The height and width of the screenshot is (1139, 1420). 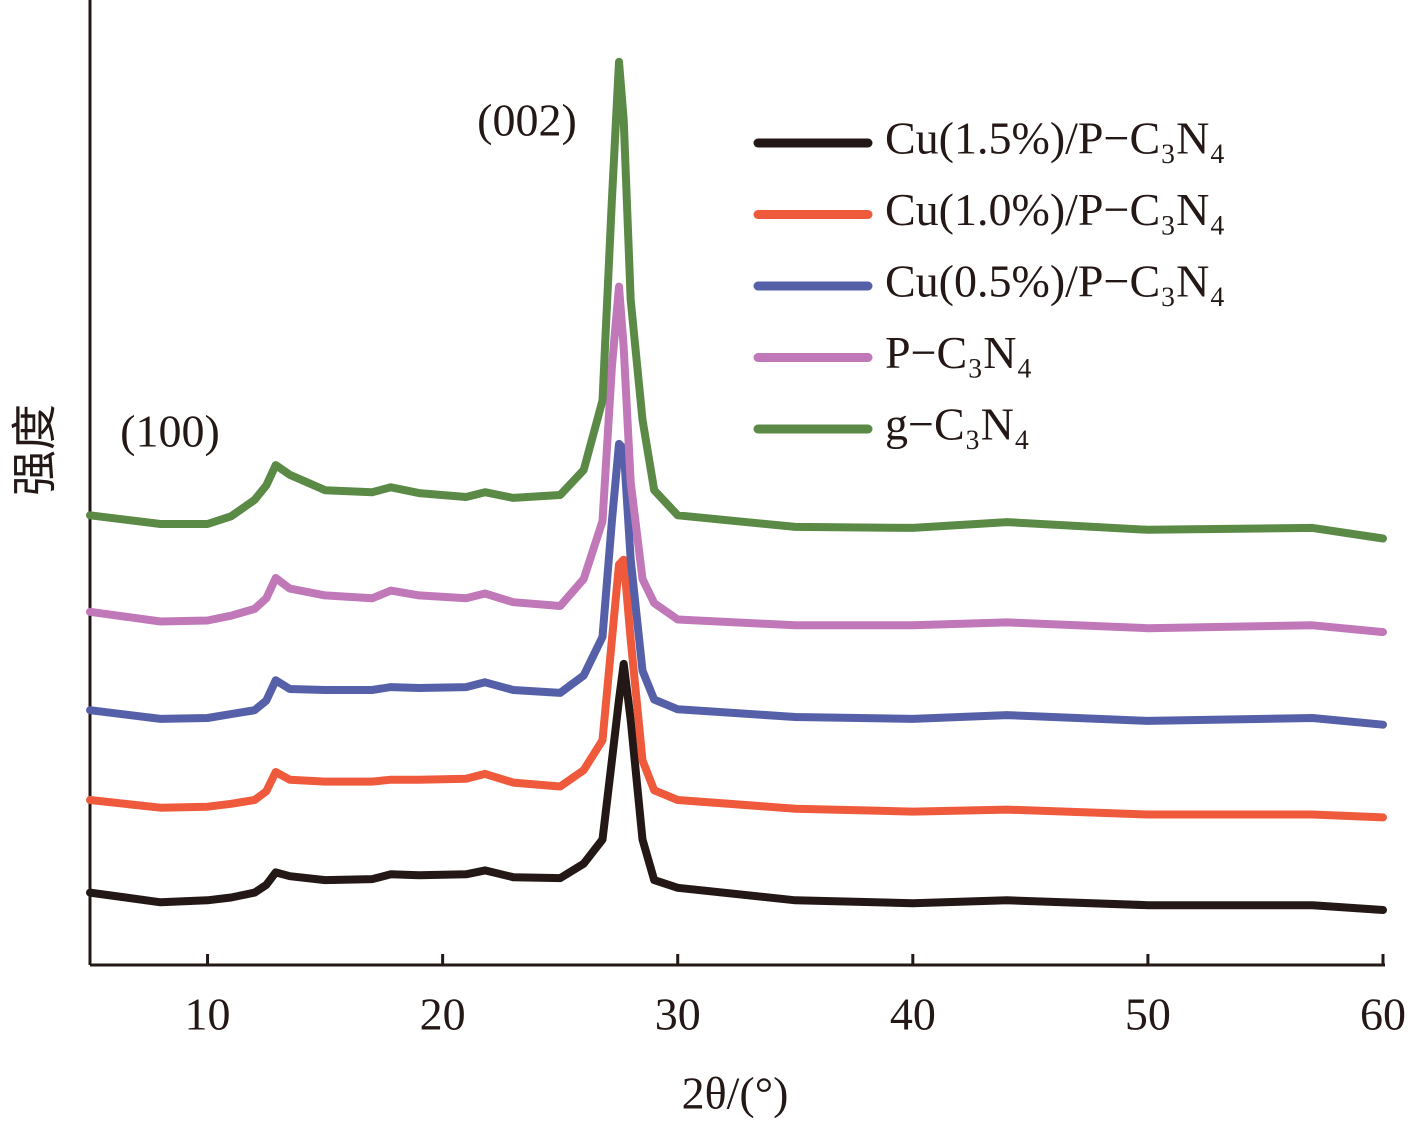 What do you see at coordinates (678, 1014) in the screenshot?
I see `x-tick-label: 30` at bounding box center [678, 1014].